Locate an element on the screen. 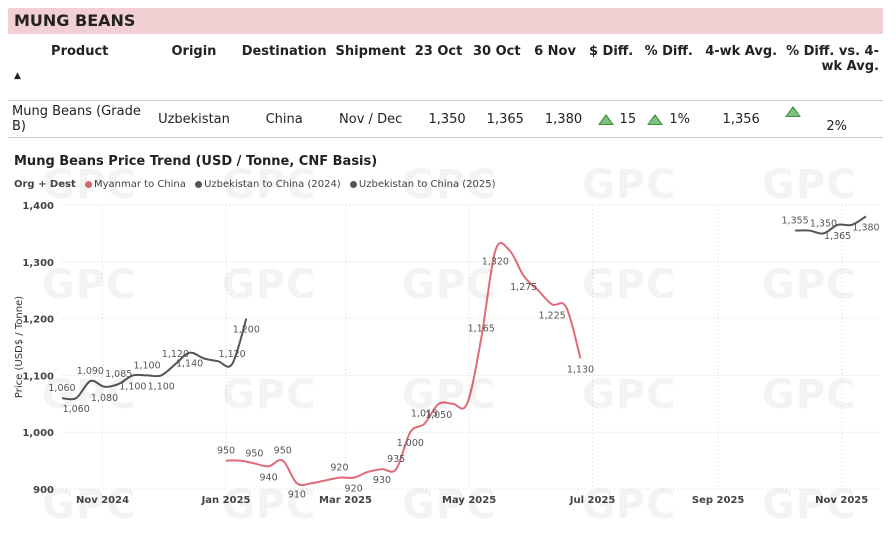  cell-shipment: Nov / Dec is located at coordinates (370, 119).